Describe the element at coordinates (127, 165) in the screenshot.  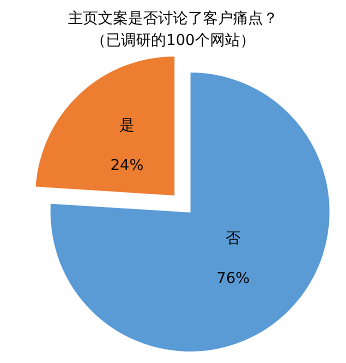
I see `data-label: 24%` at that location.